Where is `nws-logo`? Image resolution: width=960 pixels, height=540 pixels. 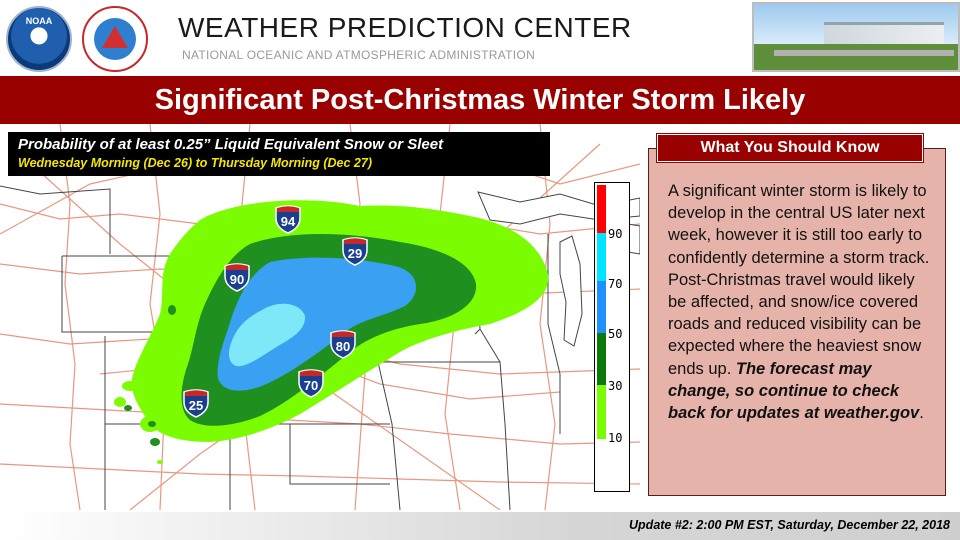 nws-logo is located at coordinates (115, 39).